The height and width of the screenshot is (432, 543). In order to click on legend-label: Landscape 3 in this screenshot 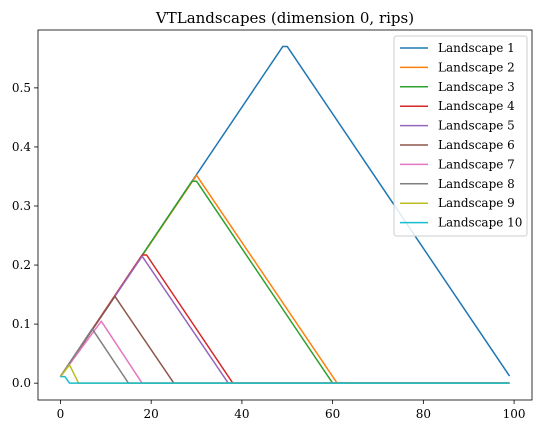, I will do `click(476, 87)`.